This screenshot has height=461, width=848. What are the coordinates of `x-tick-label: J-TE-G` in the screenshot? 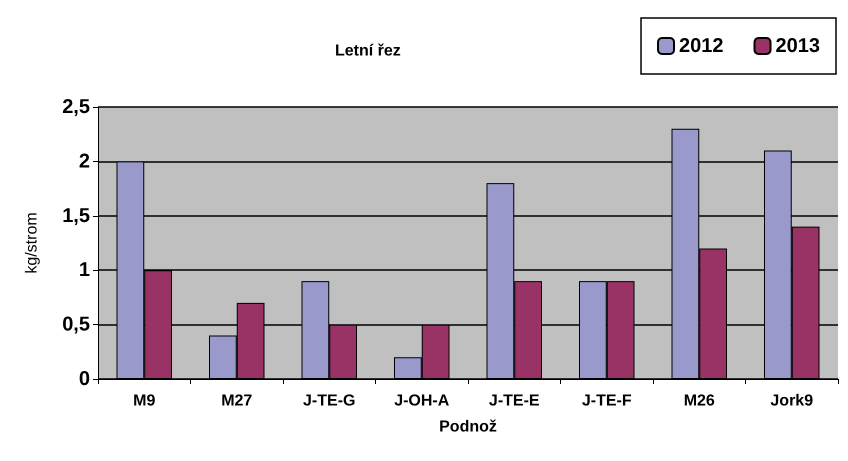 It's located at (329, 401).